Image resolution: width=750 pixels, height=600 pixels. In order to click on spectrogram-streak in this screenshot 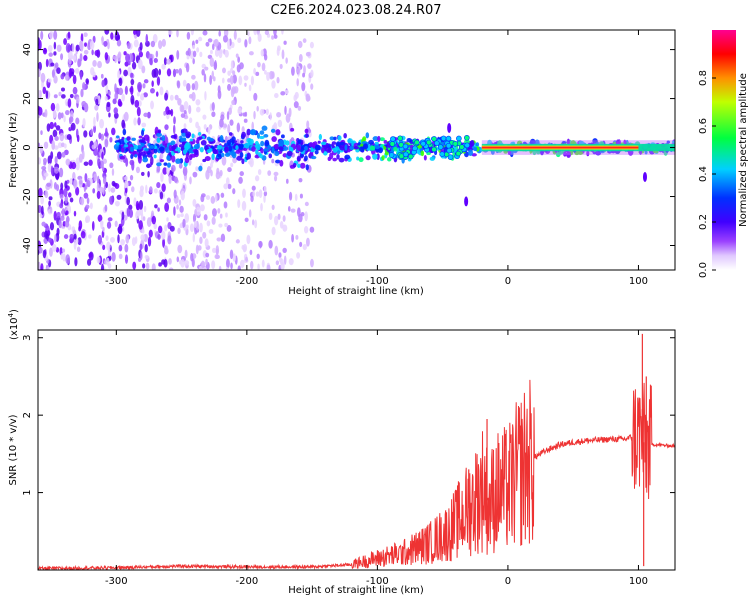, I will do `click(449, 127)`.